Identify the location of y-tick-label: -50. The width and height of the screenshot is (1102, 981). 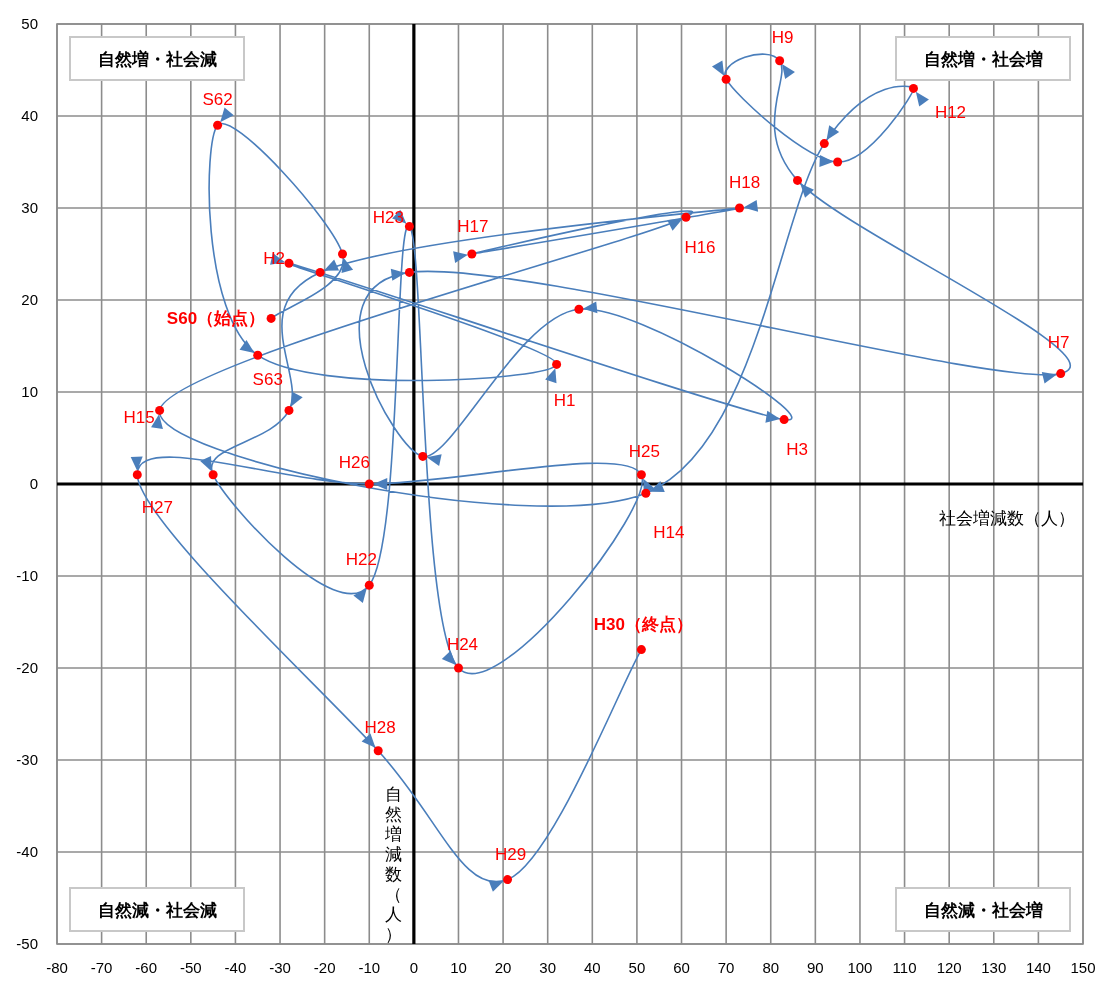
(27, 943).